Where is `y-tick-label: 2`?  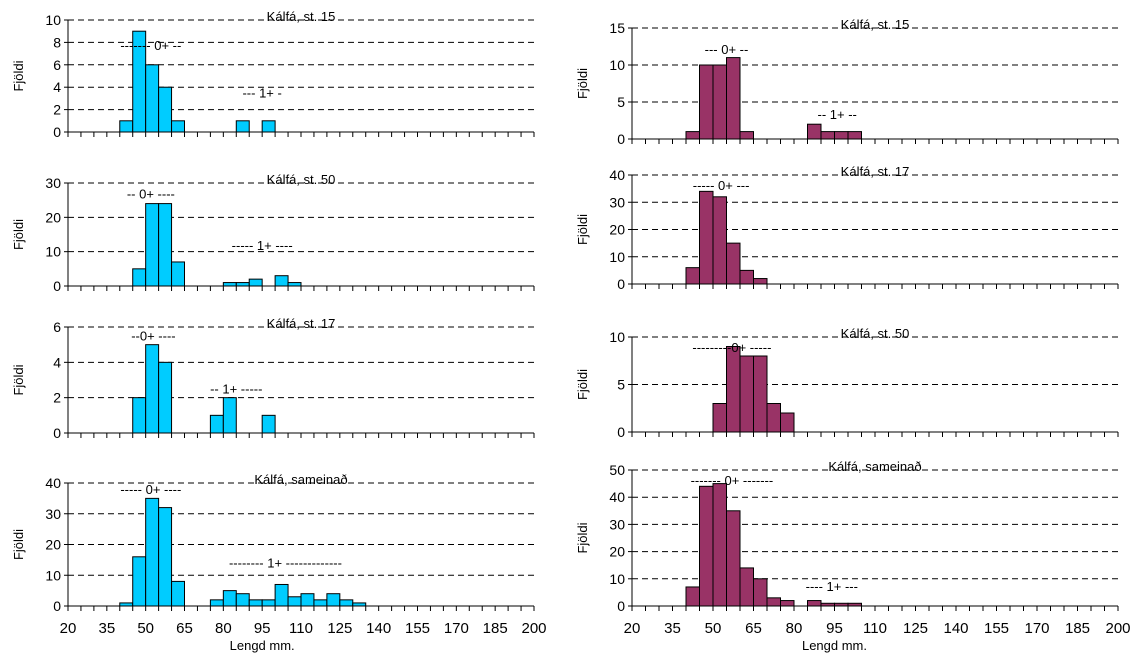
y-tick-label: 2 is located at coordinates (57, 110).